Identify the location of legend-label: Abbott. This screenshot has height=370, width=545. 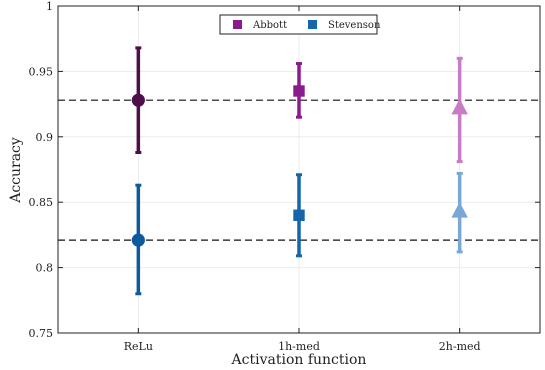
(269, 25).